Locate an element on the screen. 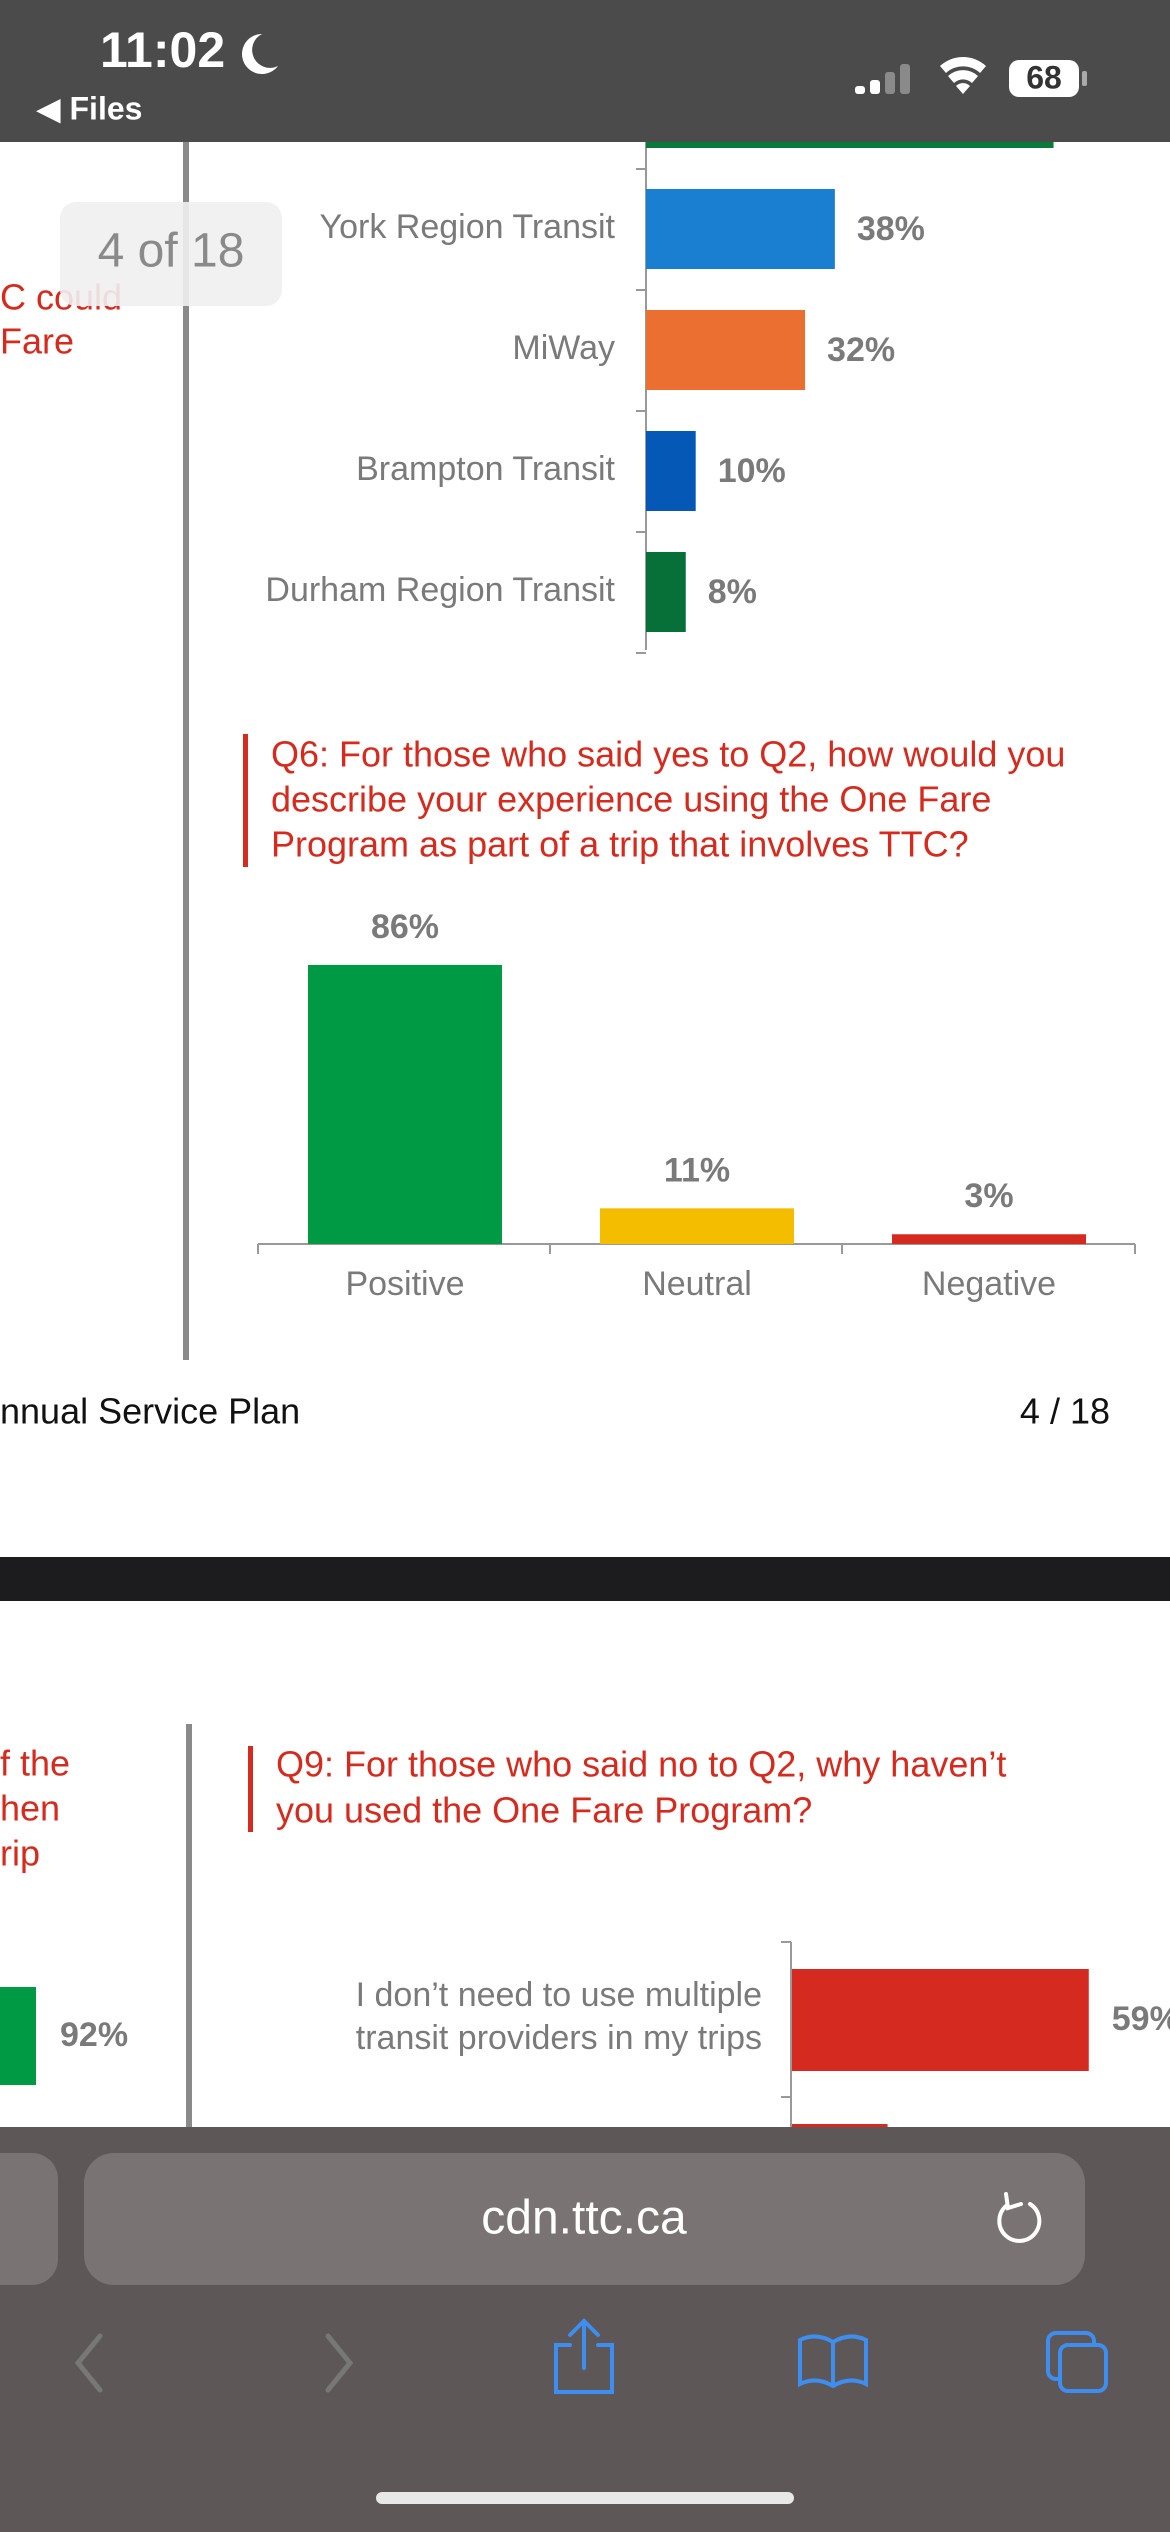  category-label: MiWay is located at coordinates (563, 348).